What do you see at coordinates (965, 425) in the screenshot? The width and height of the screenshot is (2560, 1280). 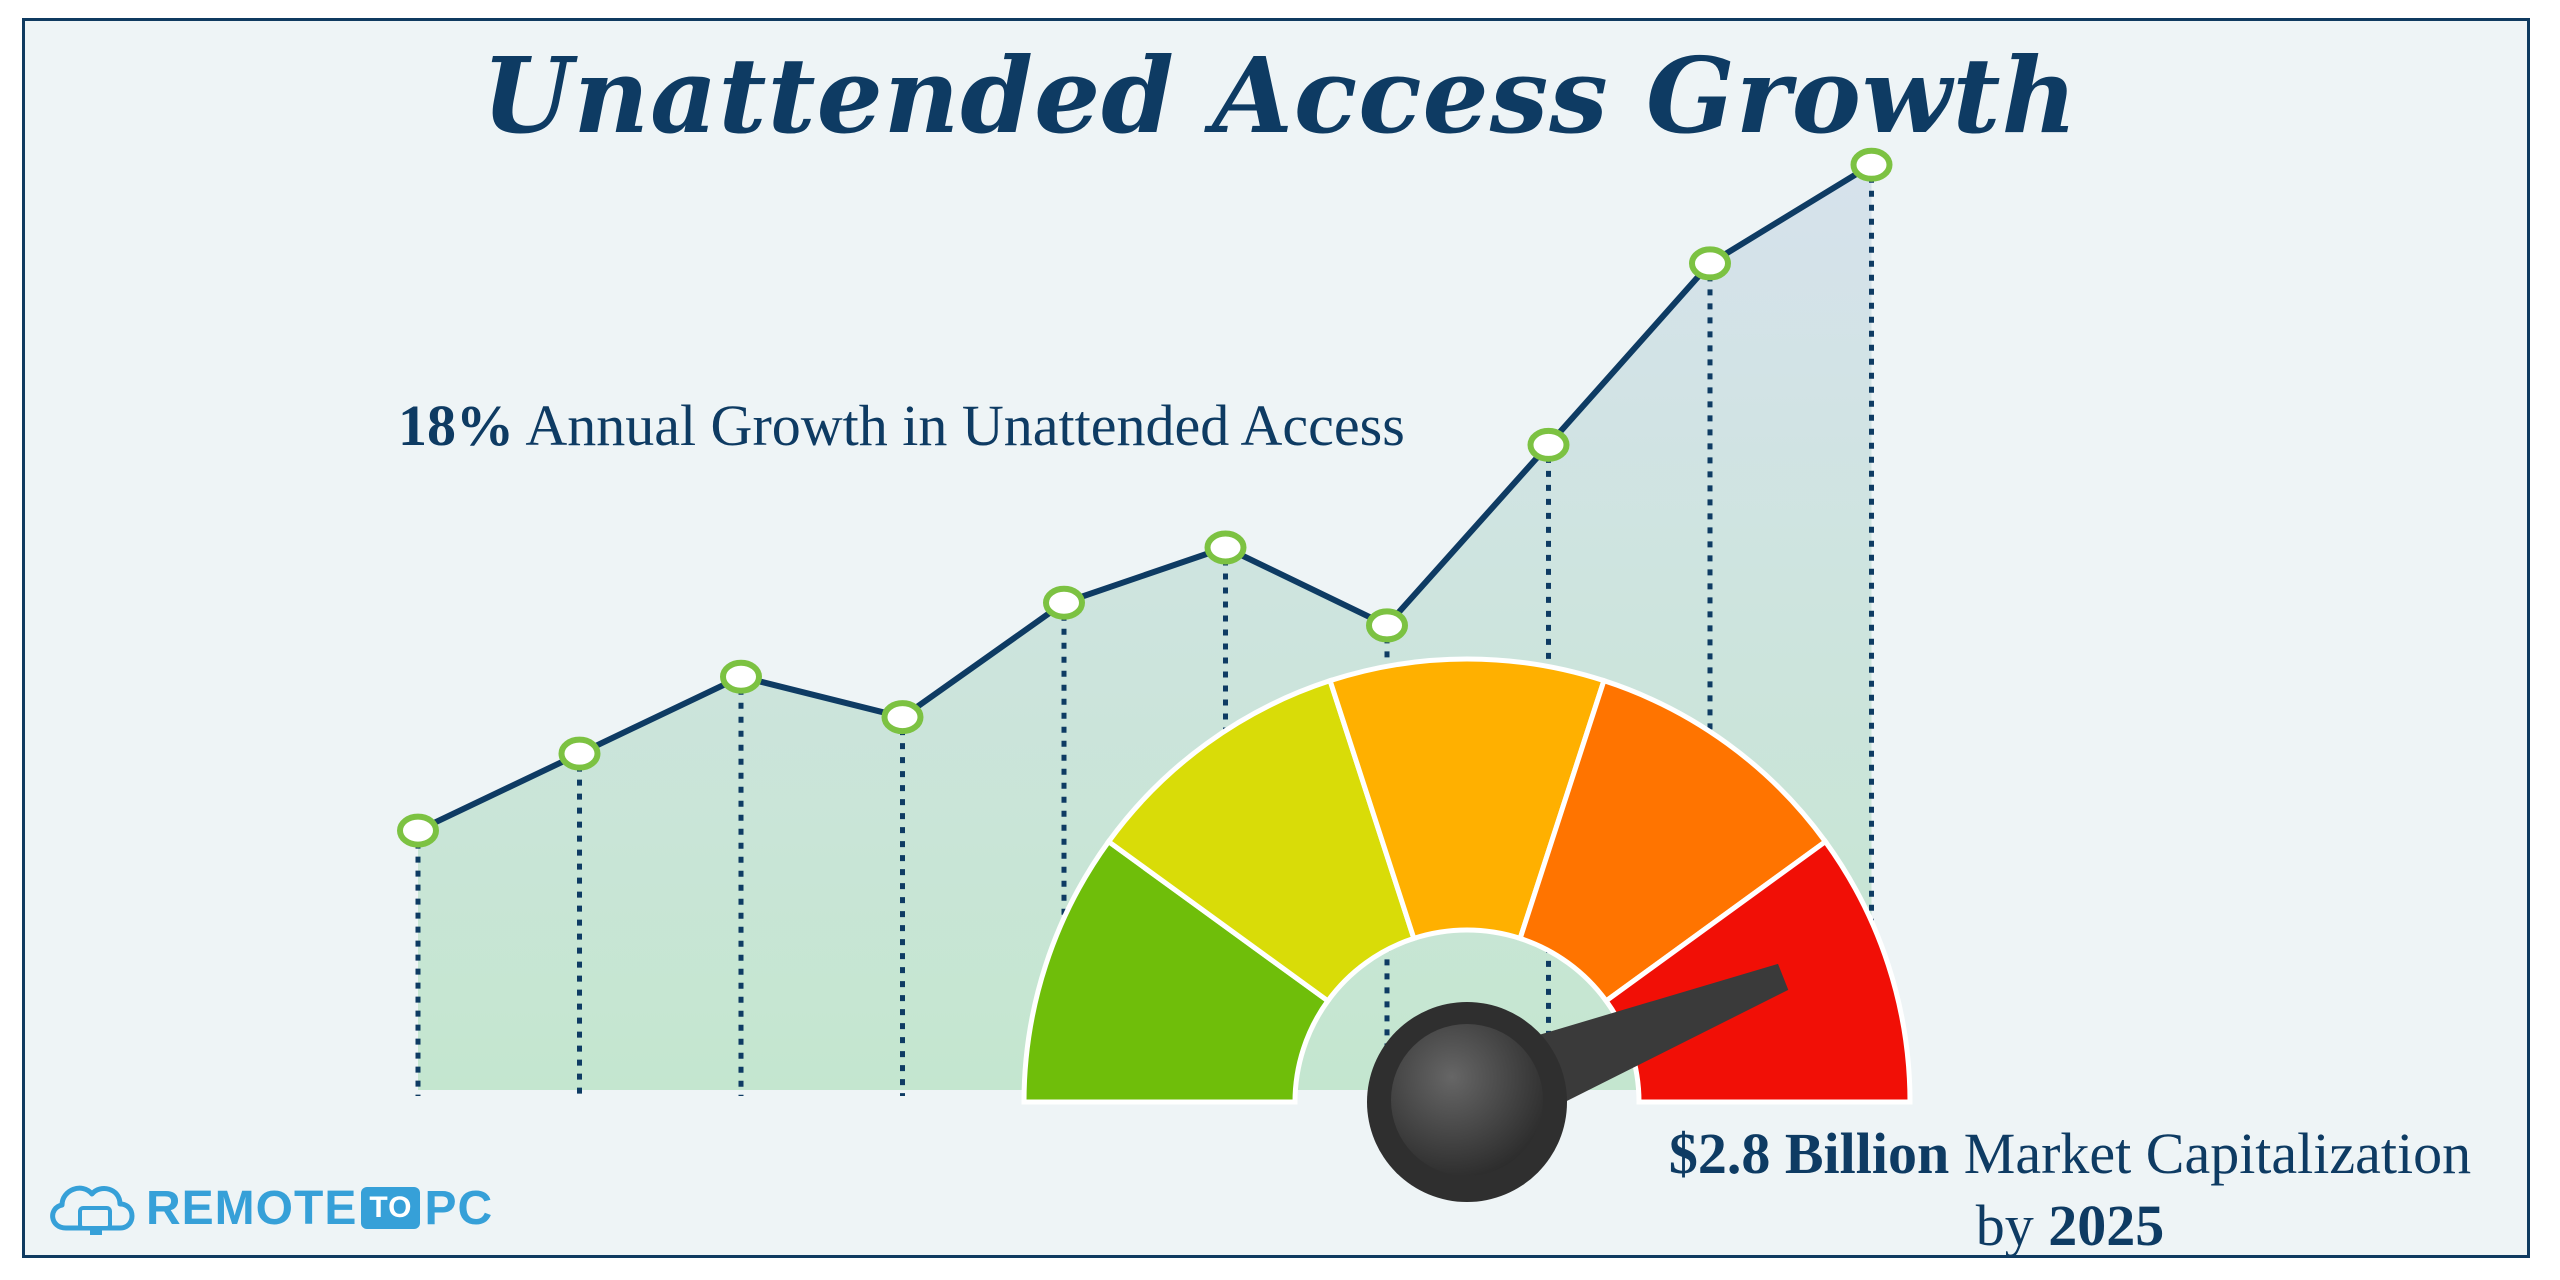 I see `growth-text: Annual Growth in Unattended Access` at bounding box center [965, 425].